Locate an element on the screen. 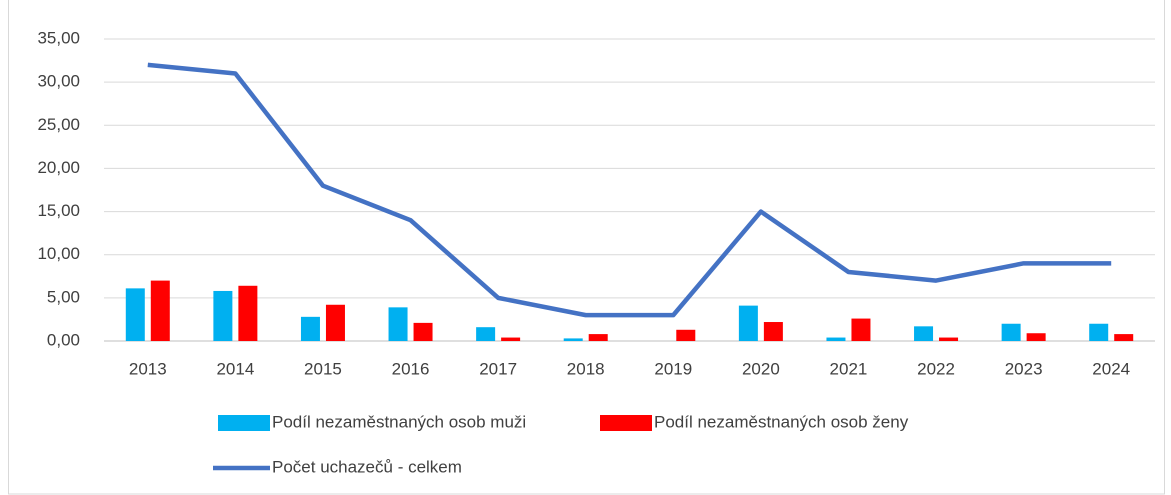  x-tick-label: 2023 is located at coordinates (1024, 368).